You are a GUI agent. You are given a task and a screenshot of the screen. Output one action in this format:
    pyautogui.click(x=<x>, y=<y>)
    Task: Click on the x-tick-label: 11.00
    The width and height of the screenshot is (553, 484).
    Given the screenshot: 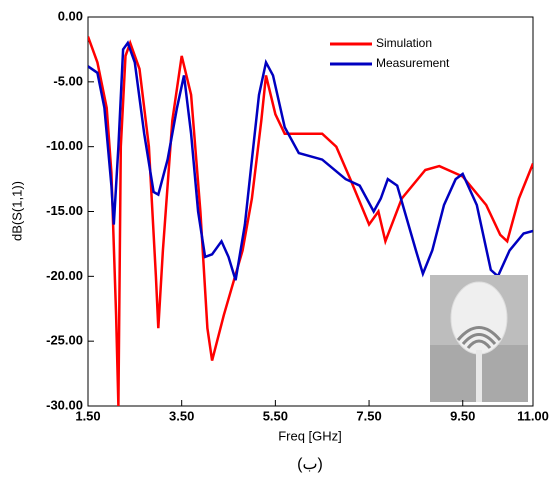 What is the action you would take?
    pyautogui.click(x=533, y=415)
    